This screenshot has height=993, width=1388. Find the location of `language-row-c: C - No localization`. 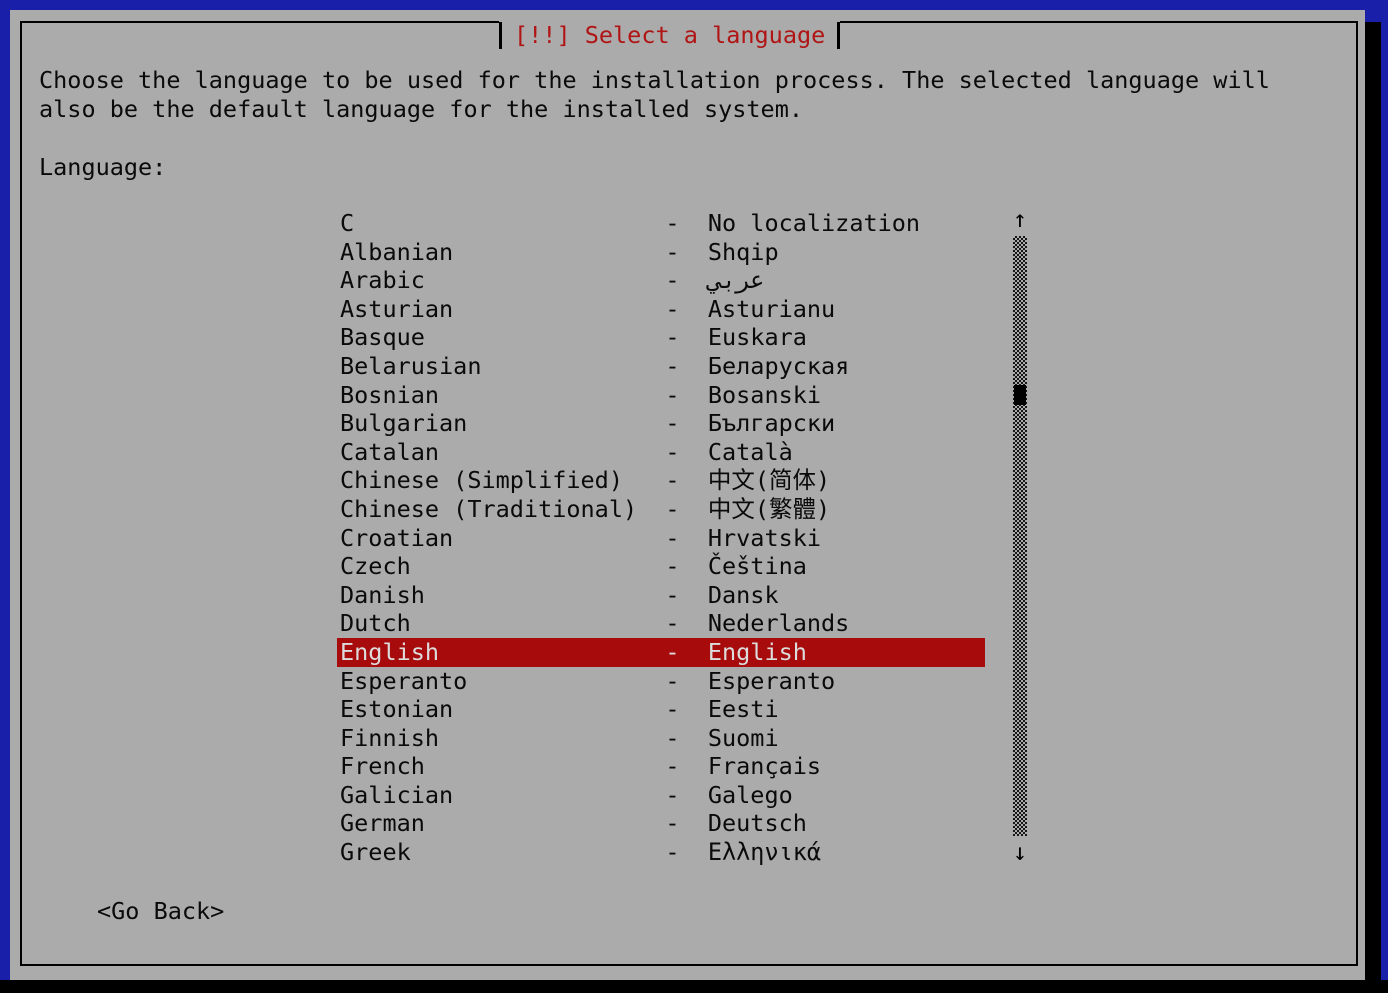

language-row-c: C - No localization is located at coordinates (630, 223).